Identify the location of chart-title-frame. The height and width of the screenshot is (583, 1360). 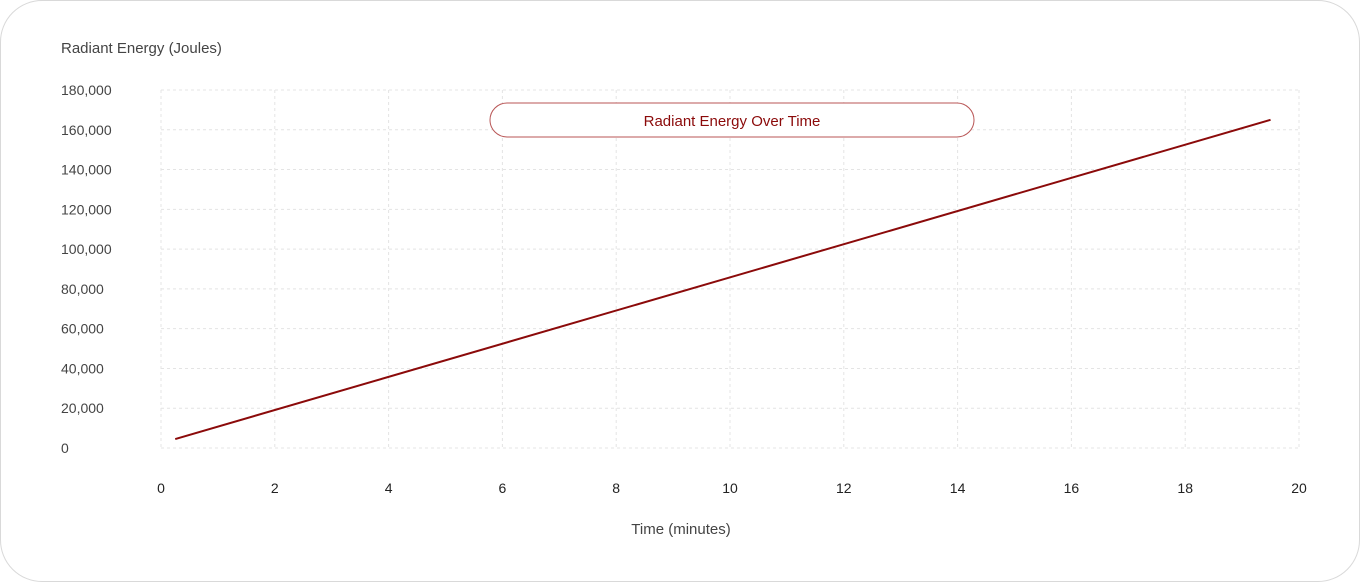
(732, 120).